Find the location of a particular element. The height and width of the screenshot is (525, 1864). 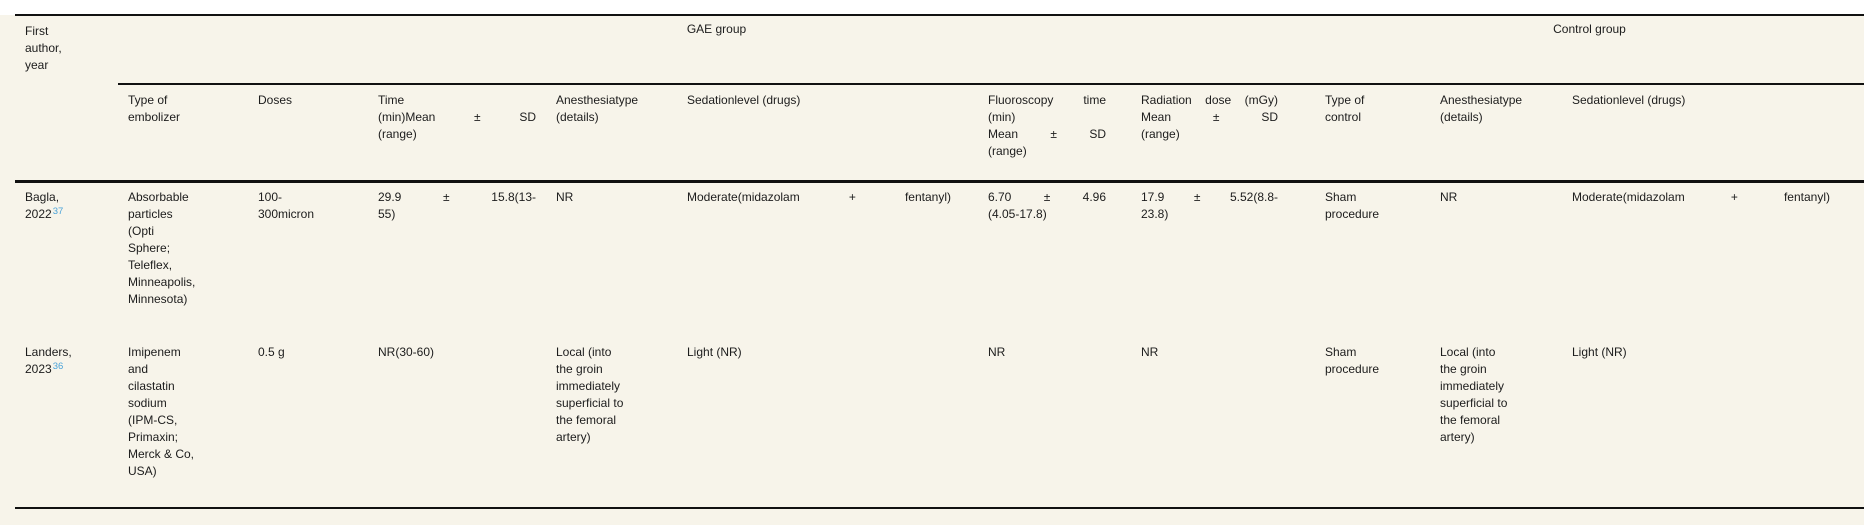

column-header-radiation-dose: Radiation dose (mGy) Mean ± SD (range) is located at coordinates (1209, 117).